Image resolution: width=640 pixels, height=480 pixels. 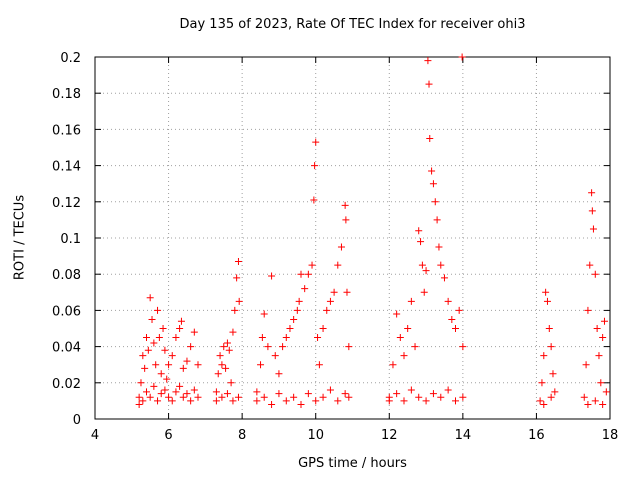 I want to click on x-tick-label: 16, so click(x=536, y=435).